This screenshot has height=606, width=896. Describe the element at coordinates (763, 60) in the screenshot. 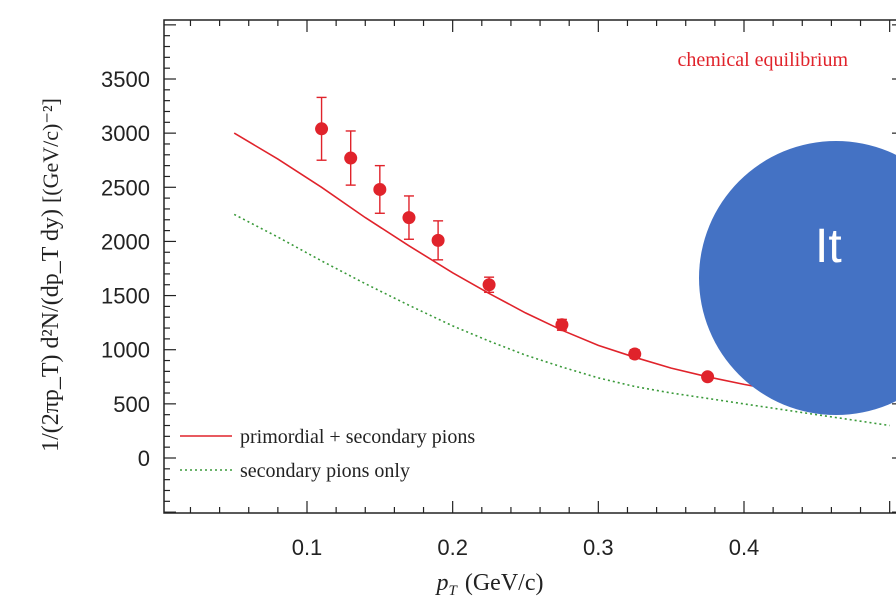

I see `chart-annotation: chemical equilibrium` at that location.